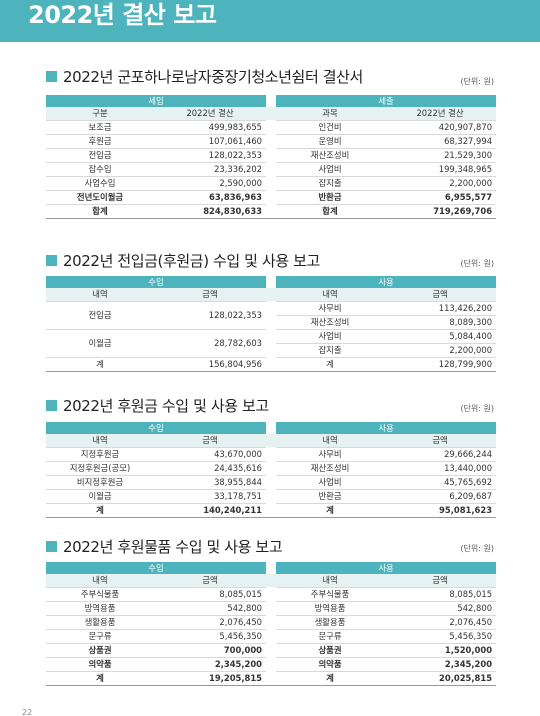  Describe the element at coordinates (210, 183) in the screenshot. I see `cell: 2,590,000` at that location.